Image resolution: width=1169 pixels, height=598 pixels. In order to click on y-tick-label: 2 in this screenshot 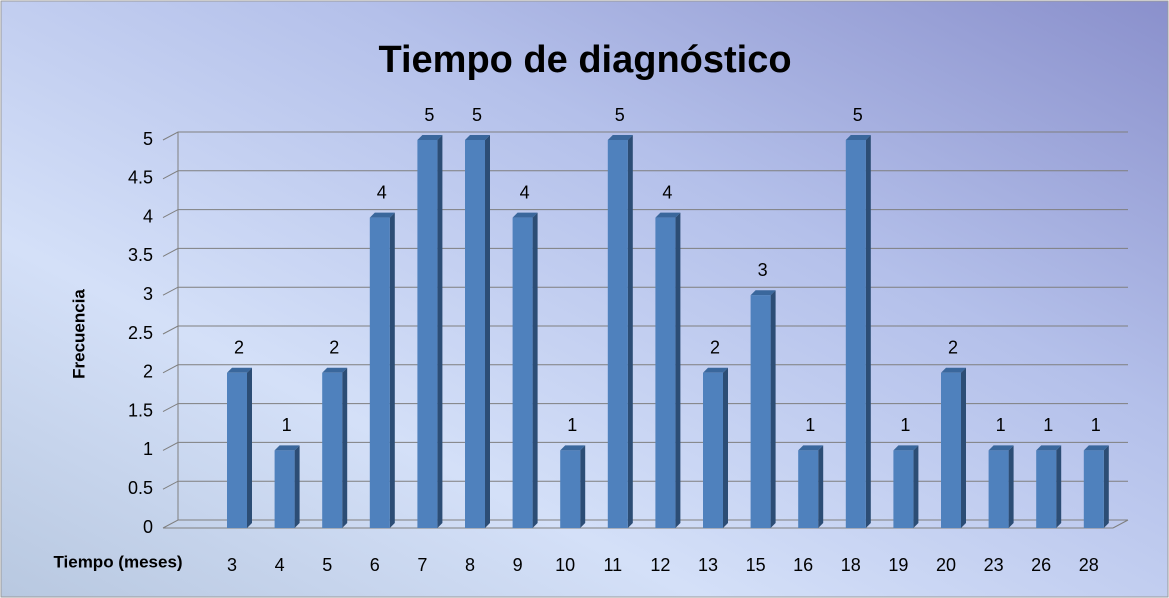, I will do `click(148, 372)`.